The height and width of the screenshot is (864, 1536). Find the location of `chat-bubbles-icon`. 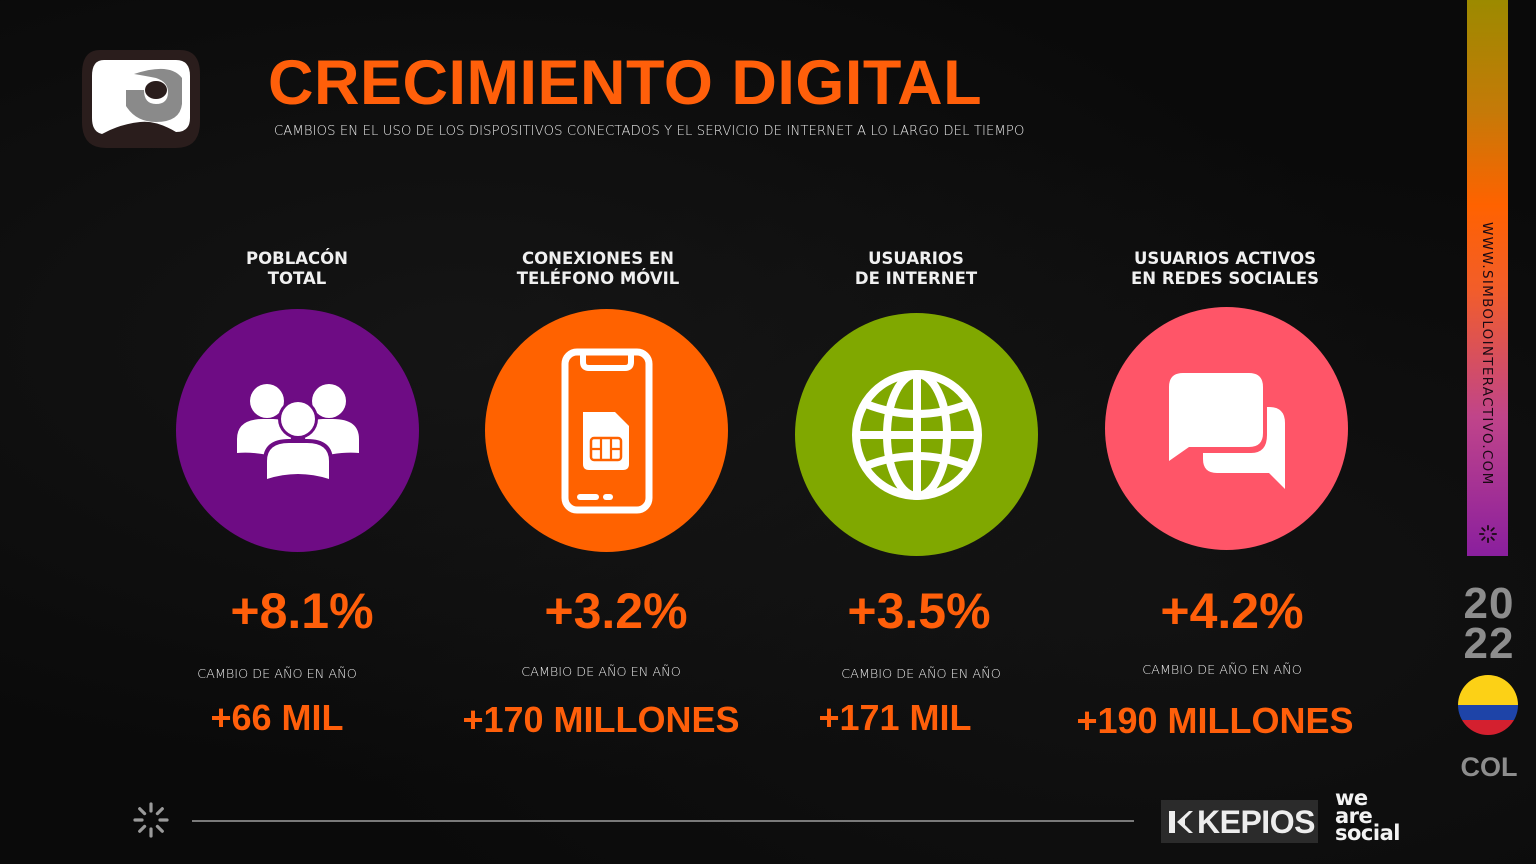

chat-bubbles-icon is located at coordinates (1225, 428).